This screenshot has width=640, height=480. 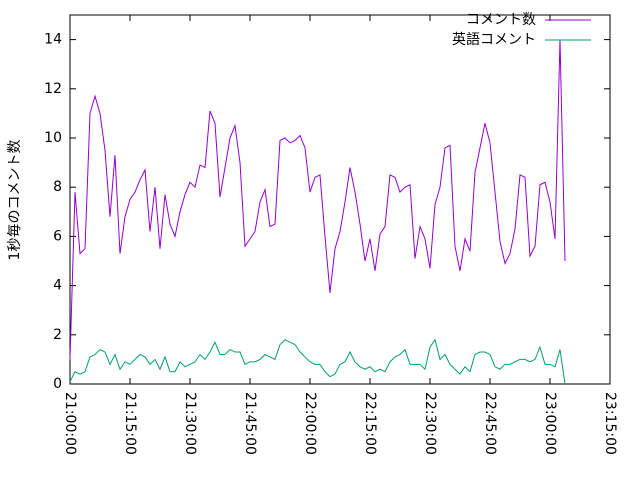 I want to click on x-tick-label: 23:15:00, so click(x=610, y=423).